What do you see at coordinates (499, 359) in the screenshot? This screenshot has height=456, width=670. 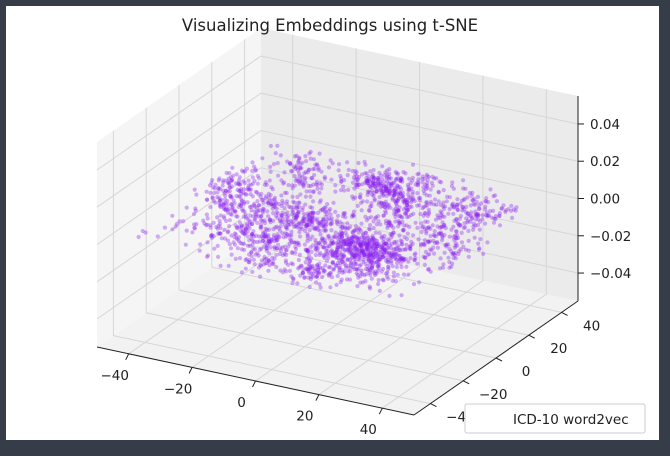 I see `y-tick` at bounding box center [499, 359].